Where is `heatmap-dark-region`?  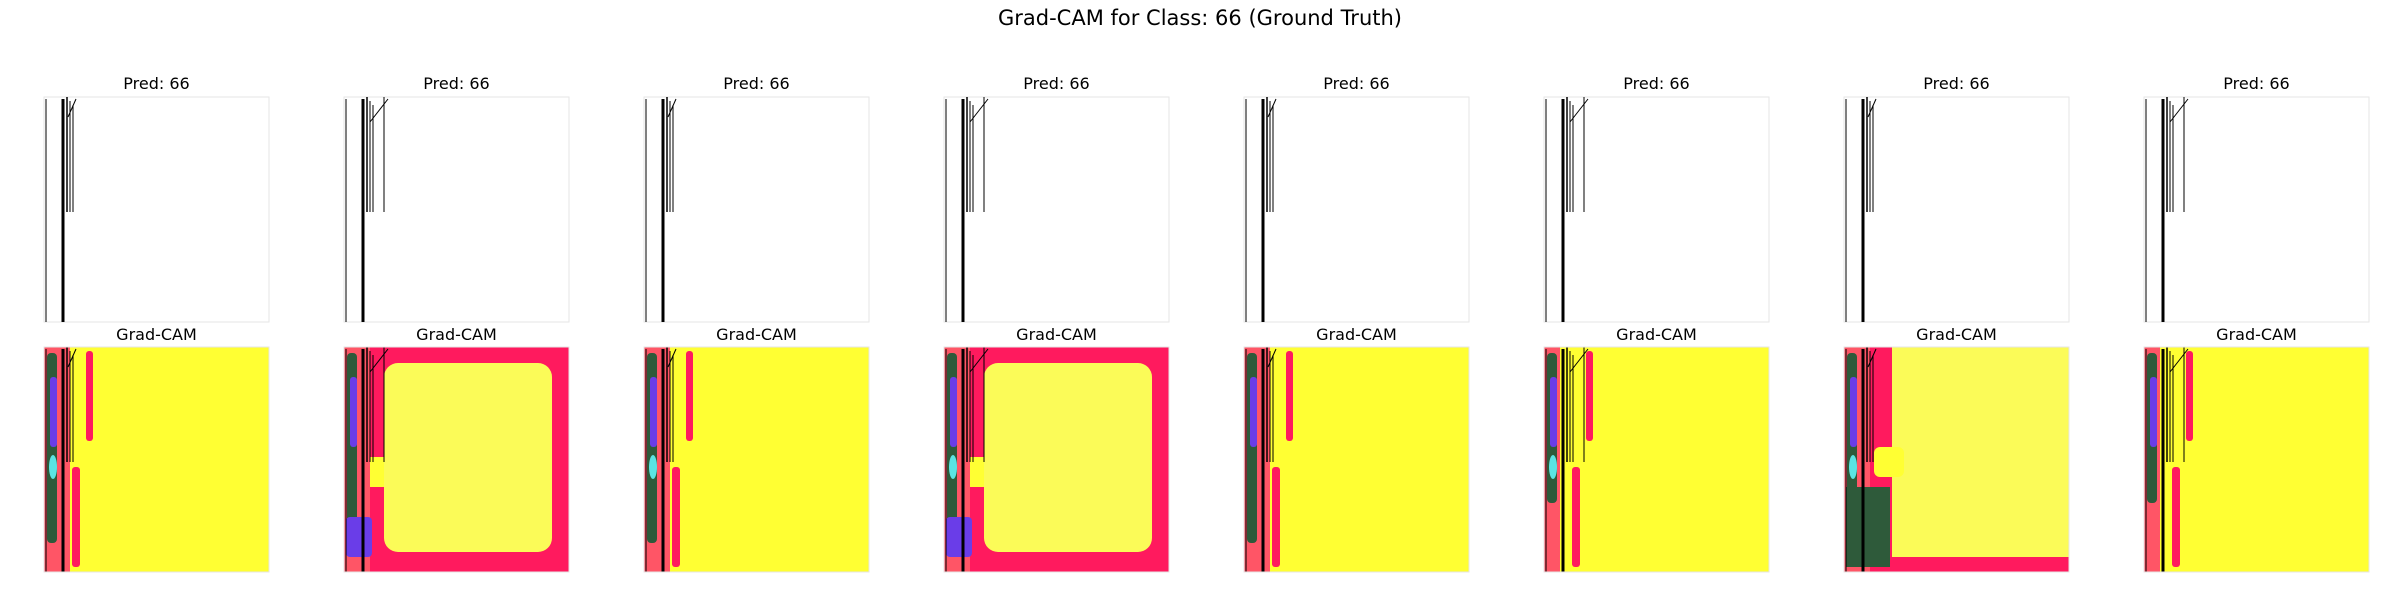 heatmap-dark-region is located at coordinates (1868, 527).